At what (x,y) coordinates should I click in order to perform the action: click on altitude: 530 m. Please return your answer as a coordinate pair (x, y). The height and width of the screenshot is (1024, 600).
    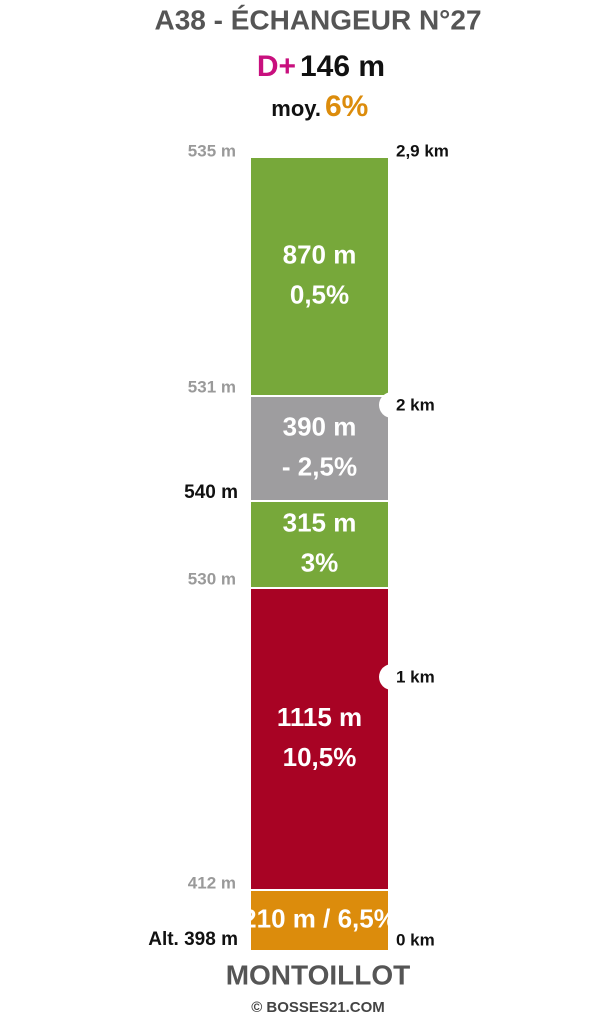
    Looking at the image, I should click on (212, 578).